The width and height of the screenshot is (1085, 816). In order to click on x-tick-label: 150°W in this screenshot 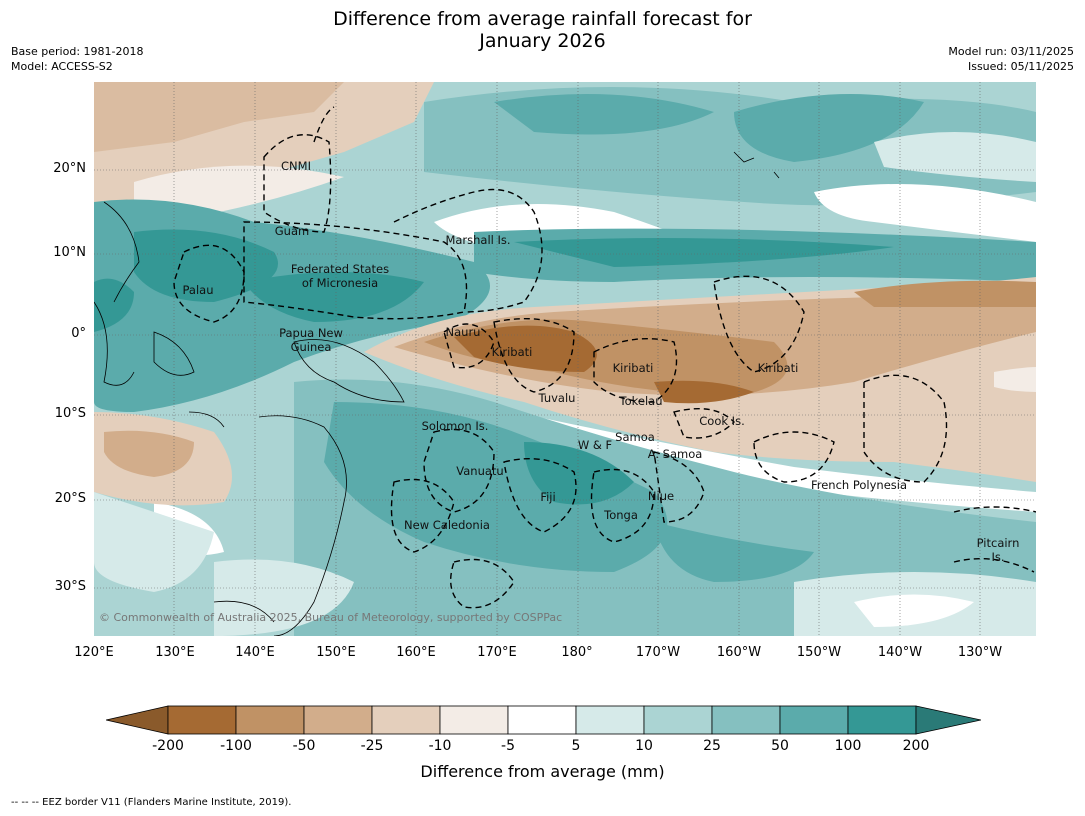, I will do `click(819, 652)`.